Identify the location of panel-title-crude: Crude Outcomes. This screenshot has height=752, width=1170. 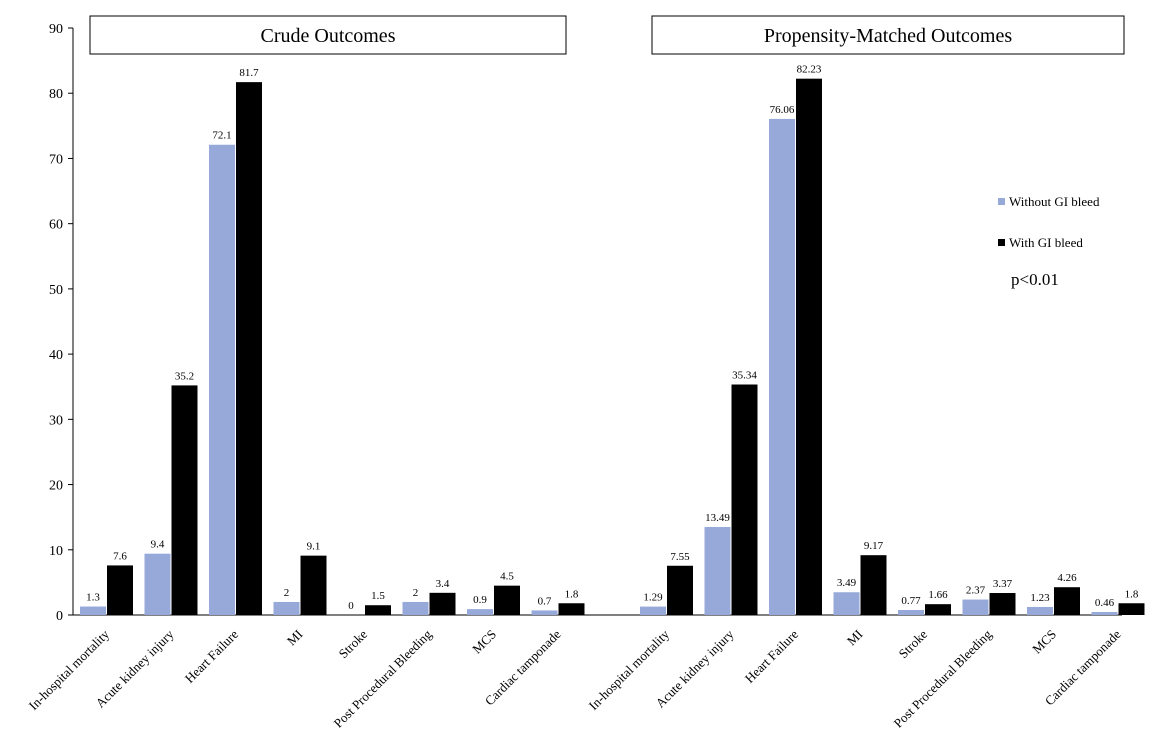
(328, 36).